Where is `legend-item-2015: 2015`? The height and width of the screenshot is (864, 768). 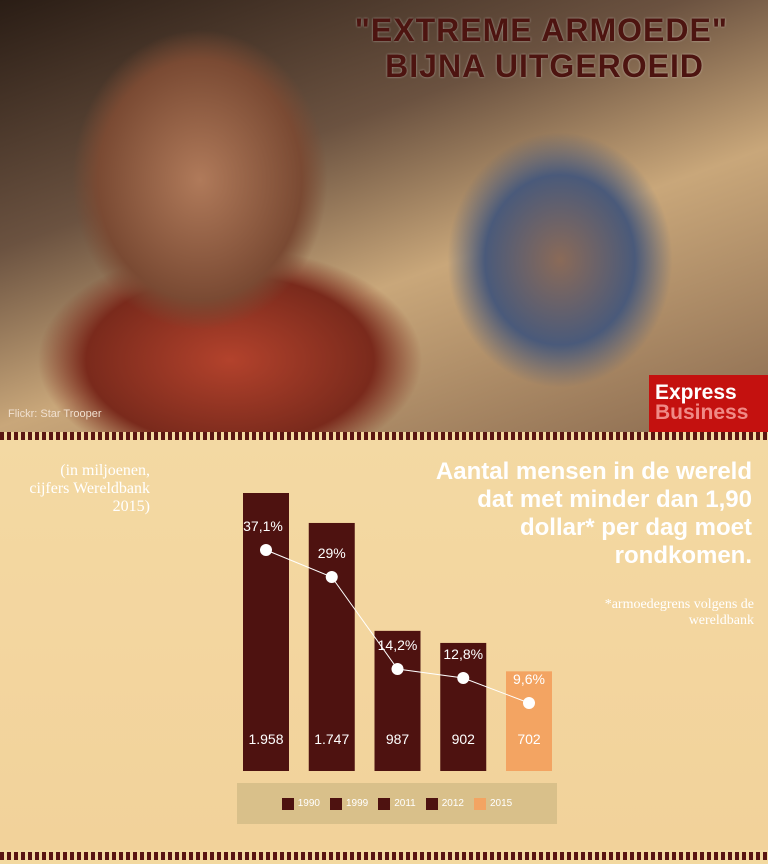
legend-item-2015: 2015 is located at coordinates (493, 803).